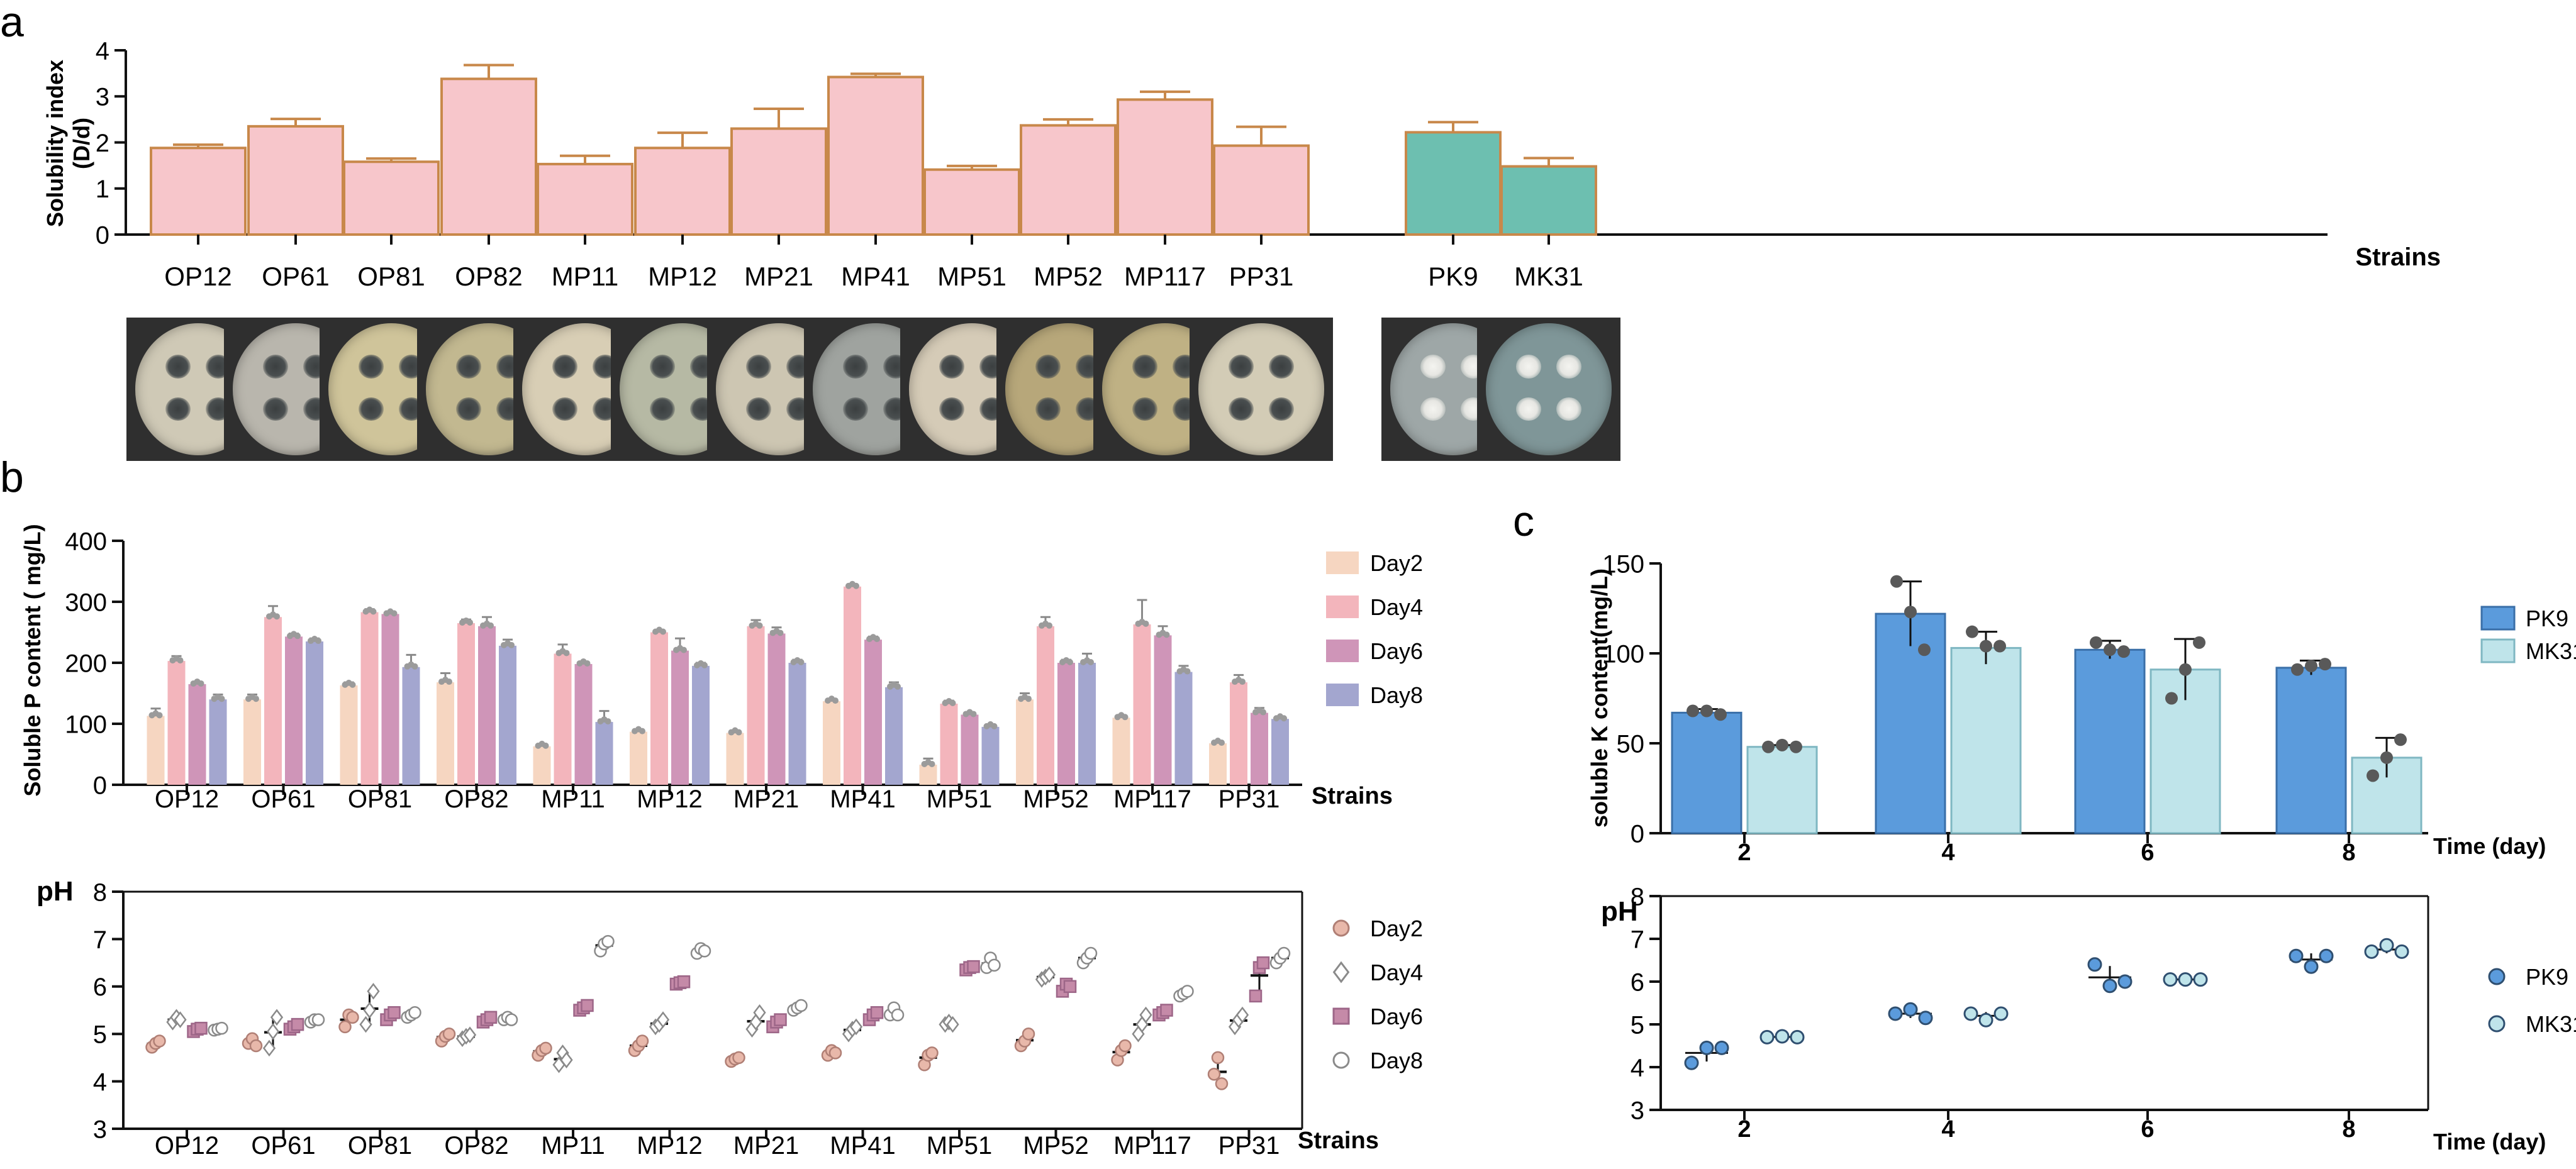 This screenshot has height=1169, width=2576. Describe the element at coordinates (960, 1146) in the screenshot. I see `bph-x-tick-label: MP51` at that location.